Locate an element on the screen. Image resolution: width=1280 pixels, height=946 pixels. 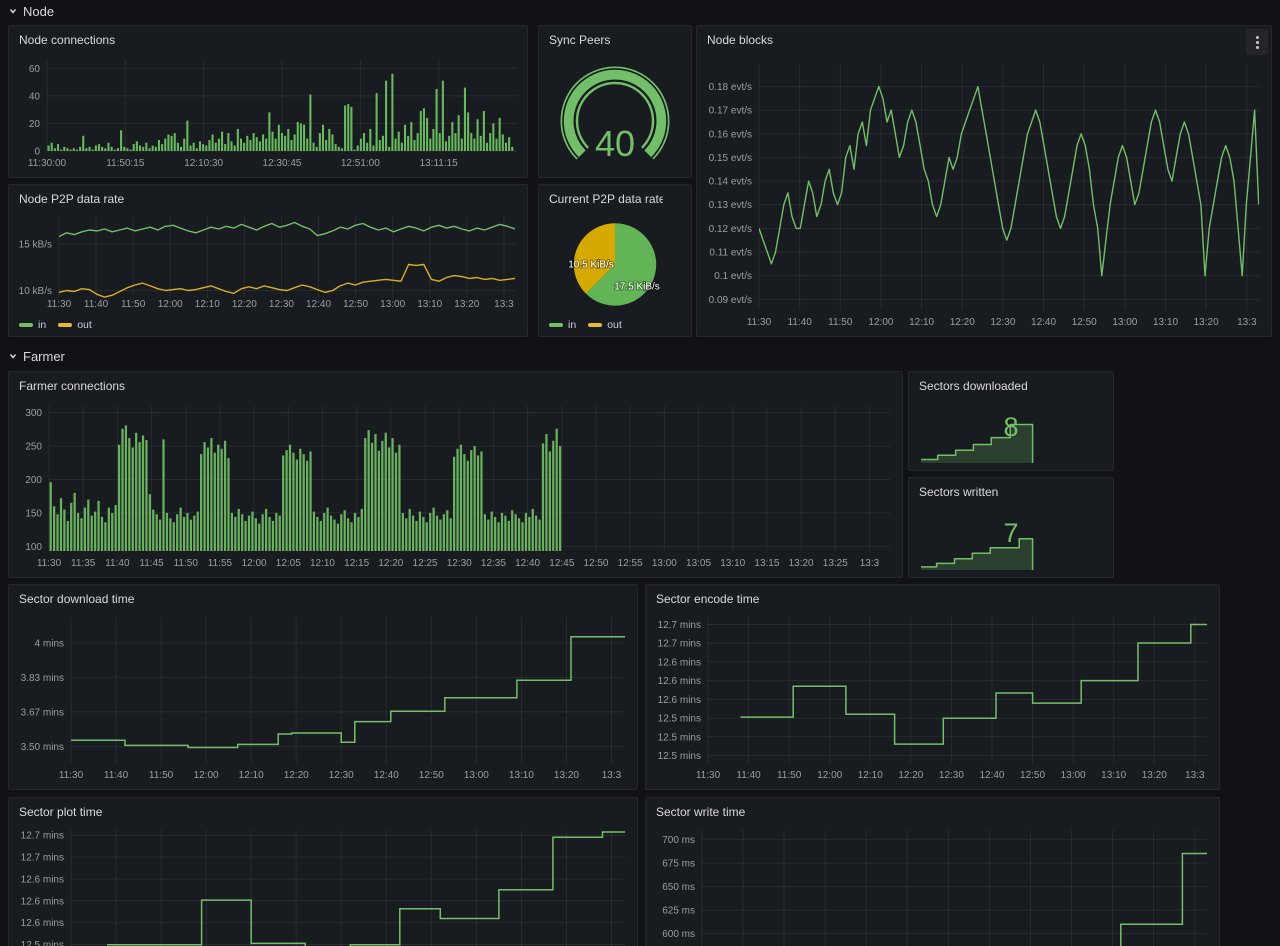
svg-text: 0.16 evt/s is located at coordinates (730, 134).